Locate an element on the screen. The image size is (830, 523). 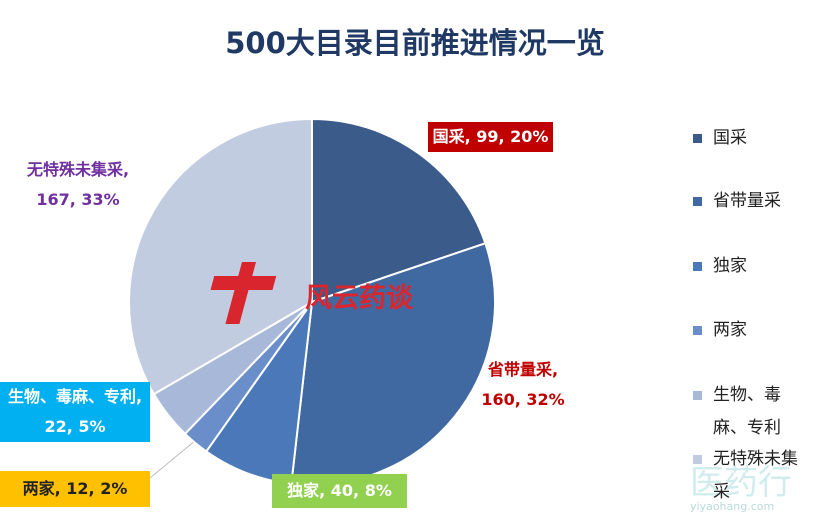
data-label: 国采, 99, 20% is located at coordinates (490, 137).